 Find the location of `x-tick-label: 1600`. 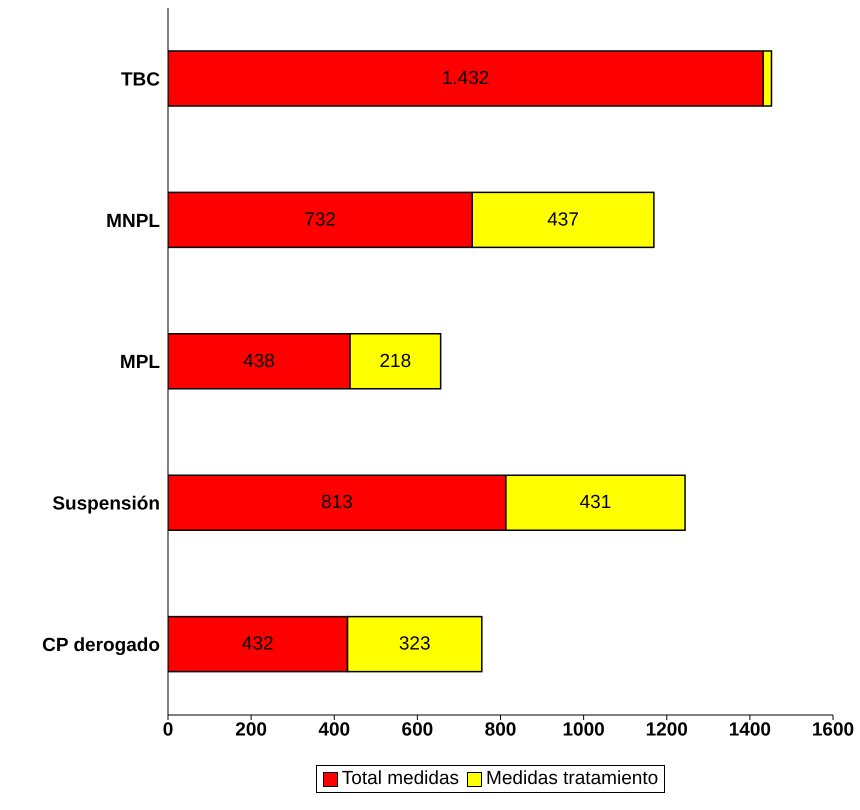

x-tick-label: 1600 is located at coordinates (833, 729).